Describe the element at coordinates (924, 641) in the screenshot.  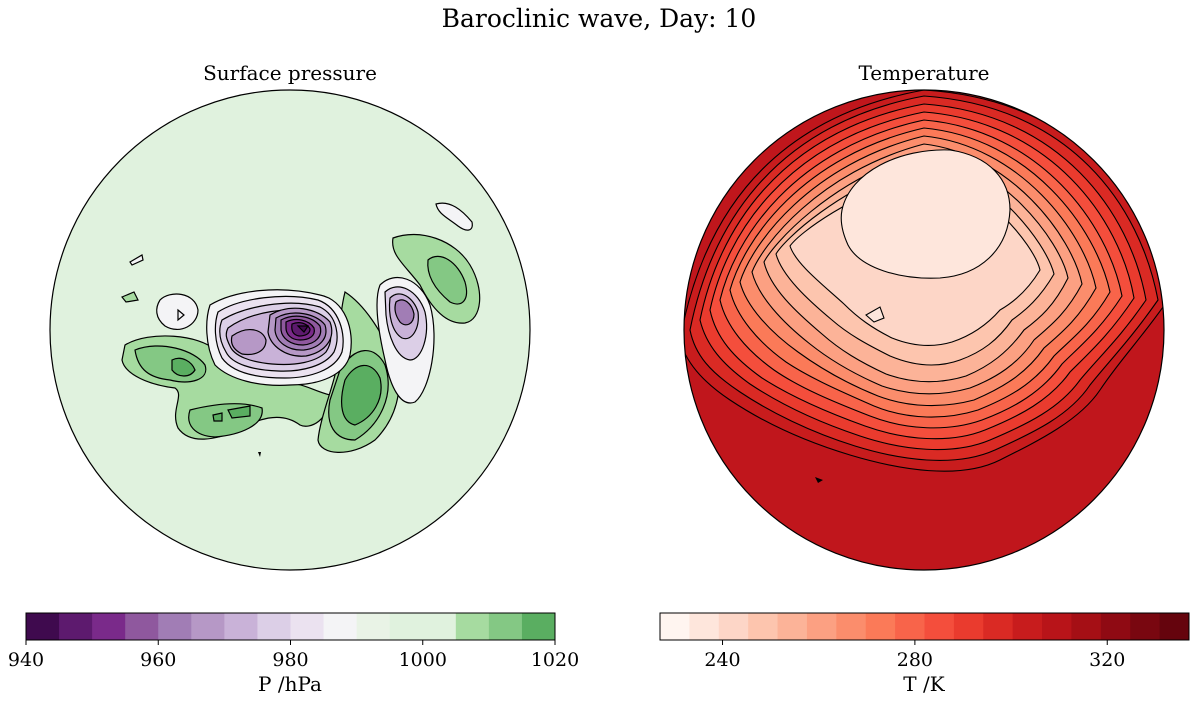
I see `temperature-colorbar: 240 280 320` at that location.